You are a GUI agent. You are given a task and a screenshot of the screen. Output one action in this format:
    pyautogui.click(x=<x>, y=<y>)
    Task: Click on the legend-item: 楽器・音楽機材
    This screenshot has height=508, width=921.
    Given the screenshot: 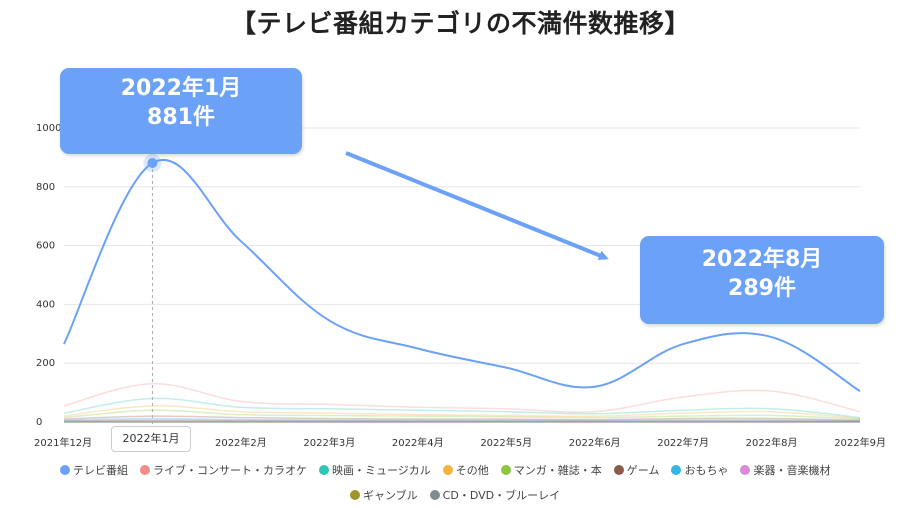 What is the action you would take?
    pyautogui.click(x=785, y=470)
    